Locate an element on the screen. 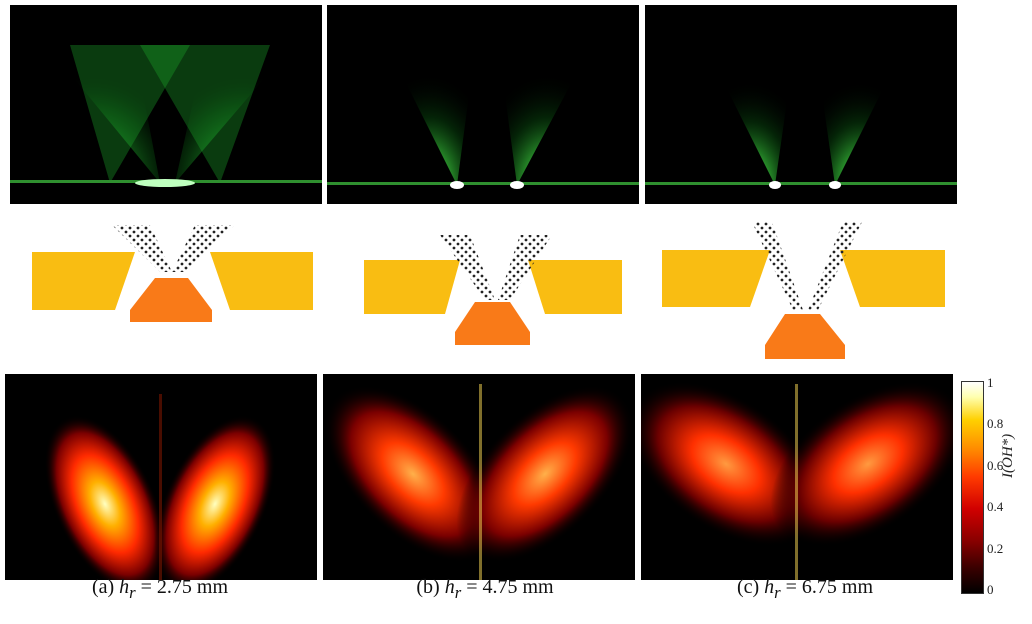  caption-b-prefix: (b) is located at coordinates (428, 587).